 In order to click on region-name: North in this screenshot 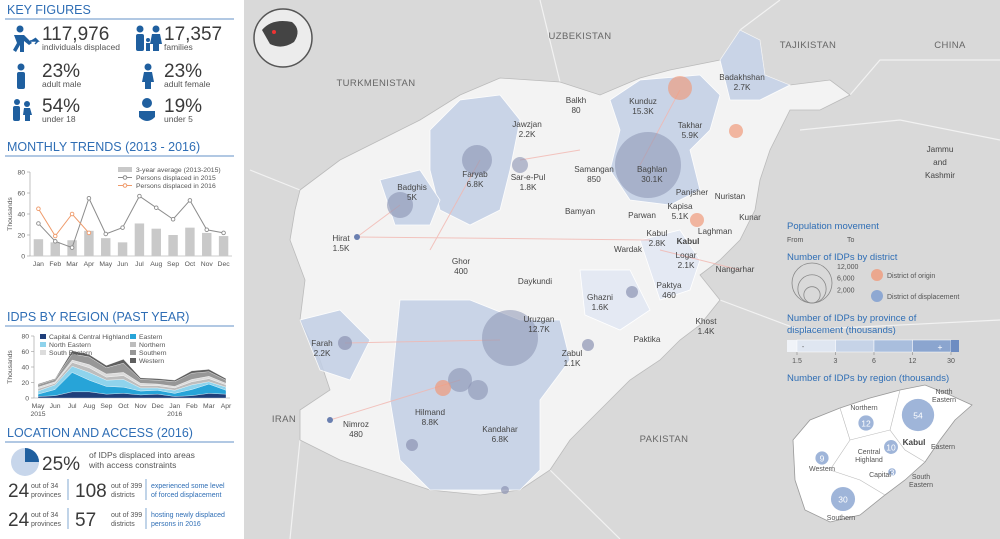, I will do `click(943, 392)`.